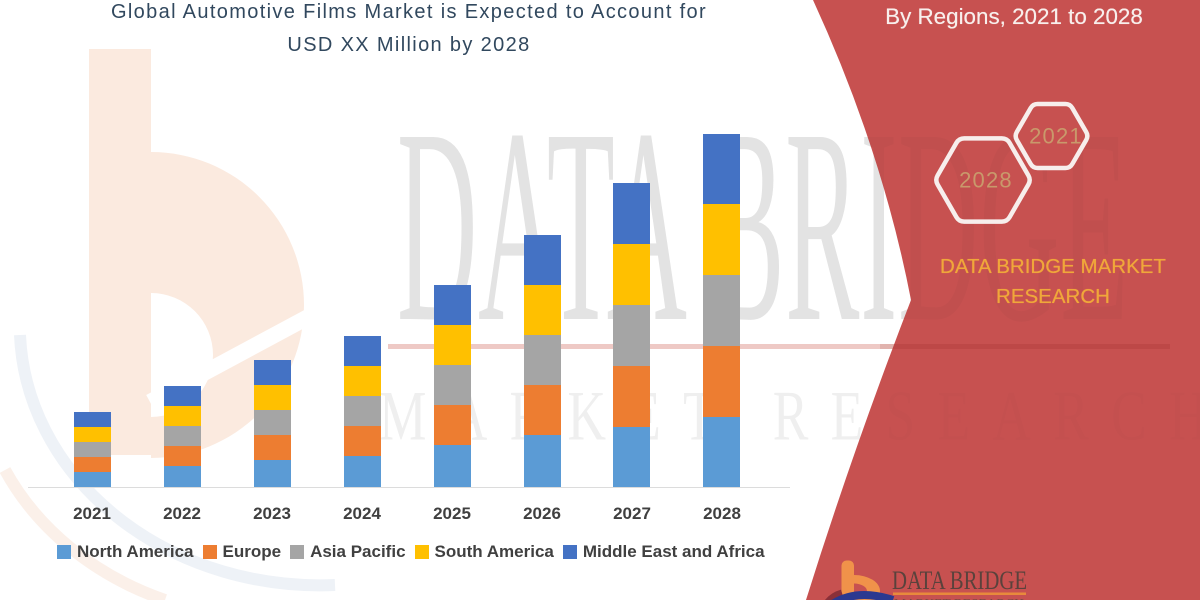  Describe the element at coordinates (1056, 136) in the screenshot. I see `svg-text: 2021` at that location.